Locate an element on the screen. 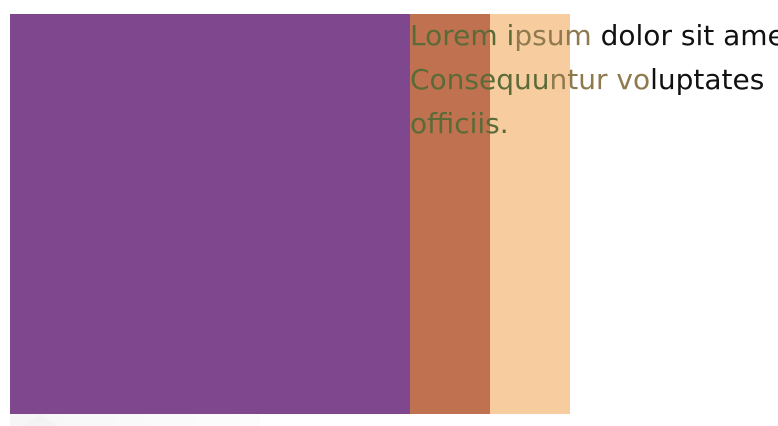 Image resolution: width=778 pixels, height=426 pixels. peach-block is located at coordinates (530, 214).